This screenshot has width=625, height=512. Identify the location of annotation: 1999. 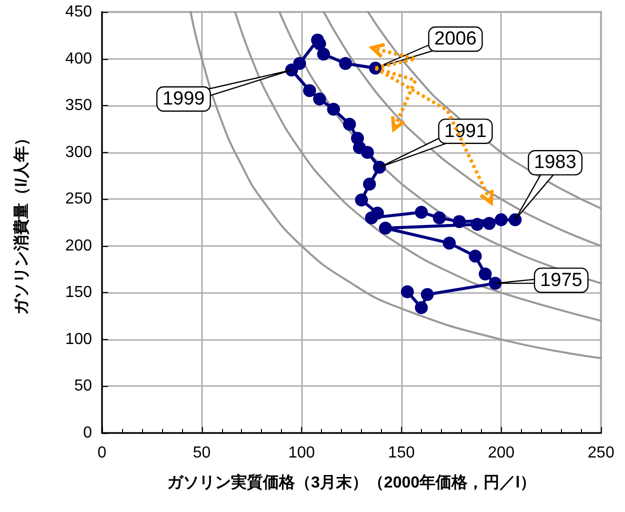
(183, 99).